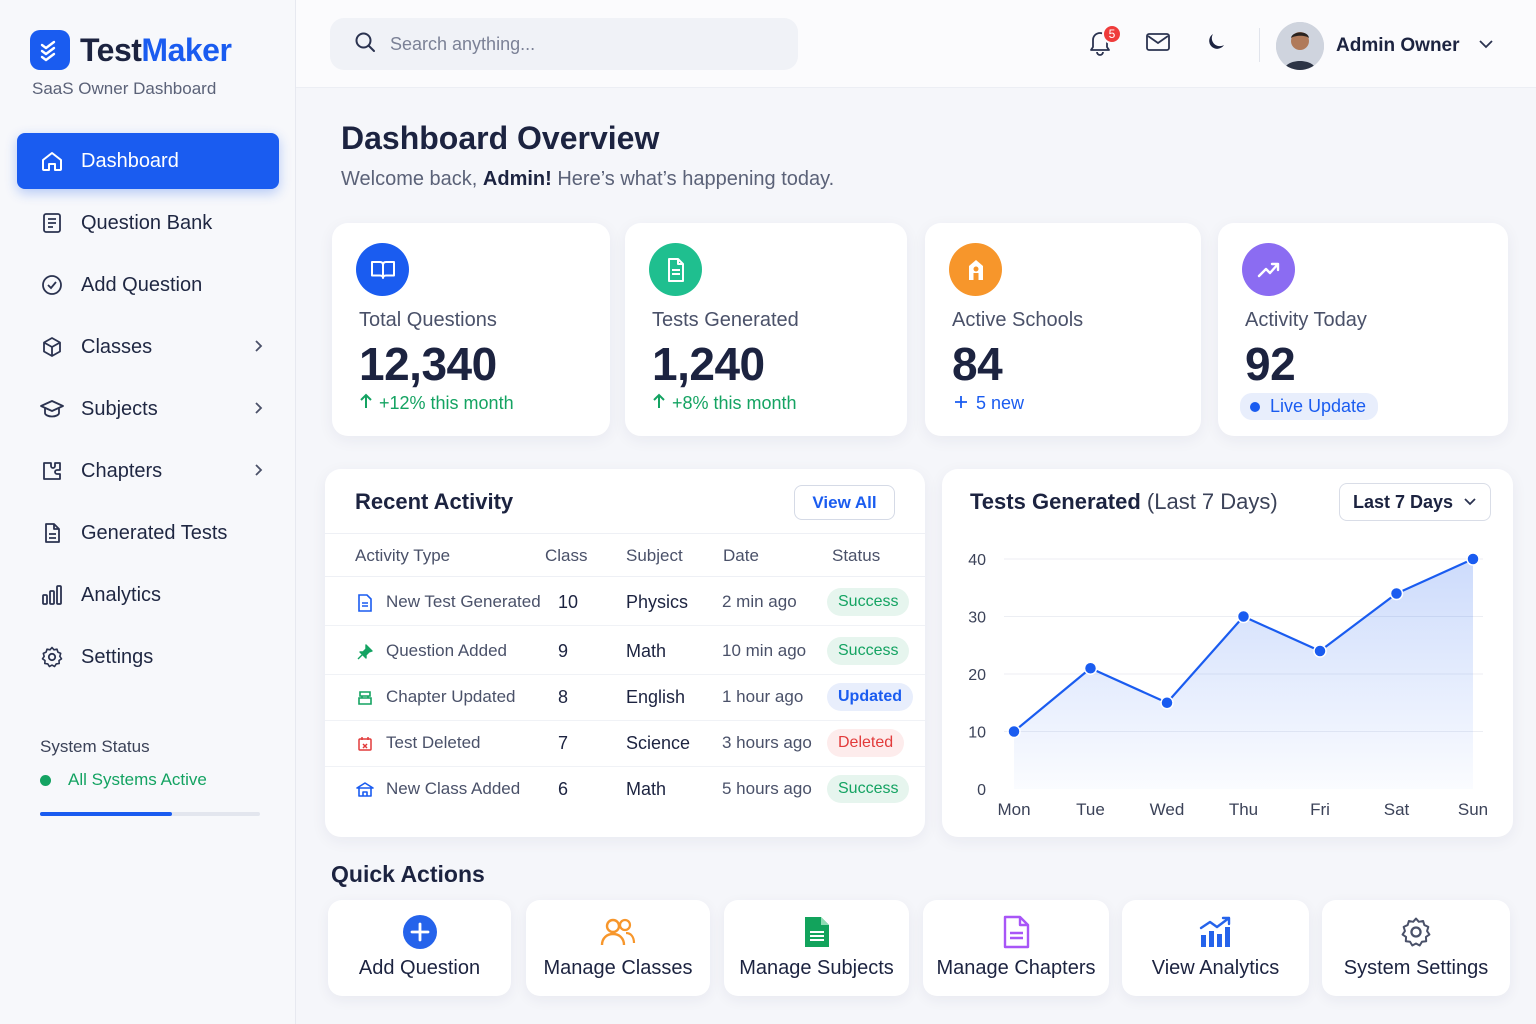 This screenshot has width=1536, height=1024. I want to click on system-status-title: System Status, so click(95, 746).